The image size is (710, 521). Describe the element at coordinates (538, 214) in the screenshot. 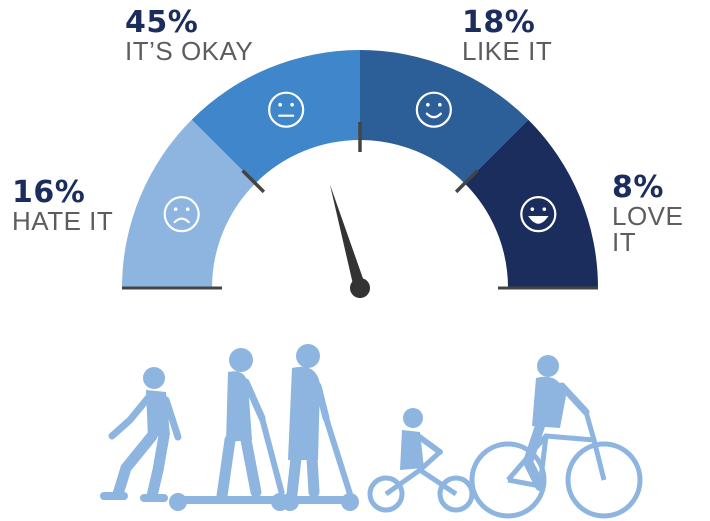

I see `grin-face-icon` at that location.